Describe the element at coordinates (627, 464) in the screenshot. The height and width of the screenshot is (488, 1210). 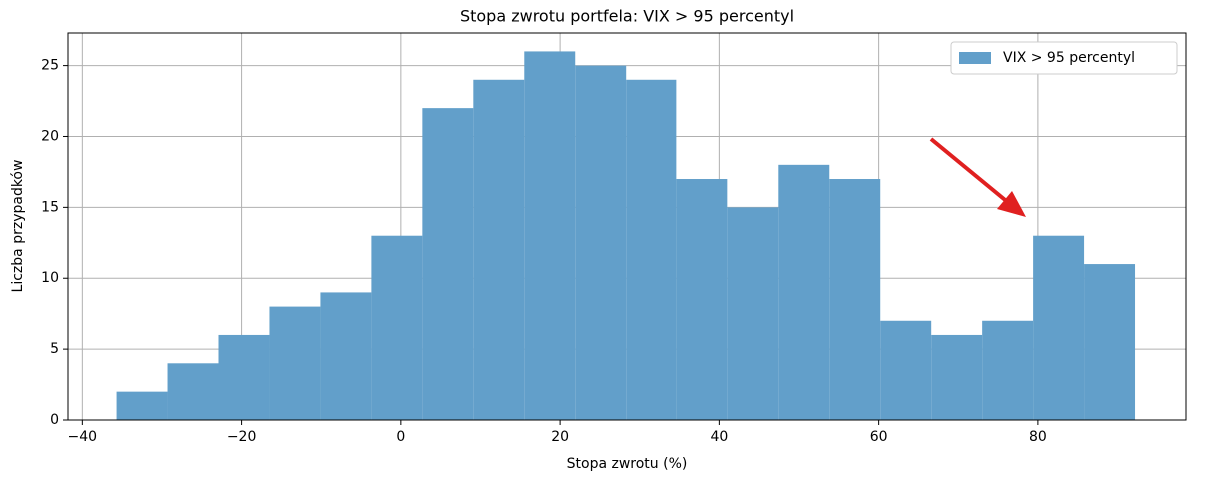
I see `x-axis-label: Stopa zwrotu (%)` at that location.